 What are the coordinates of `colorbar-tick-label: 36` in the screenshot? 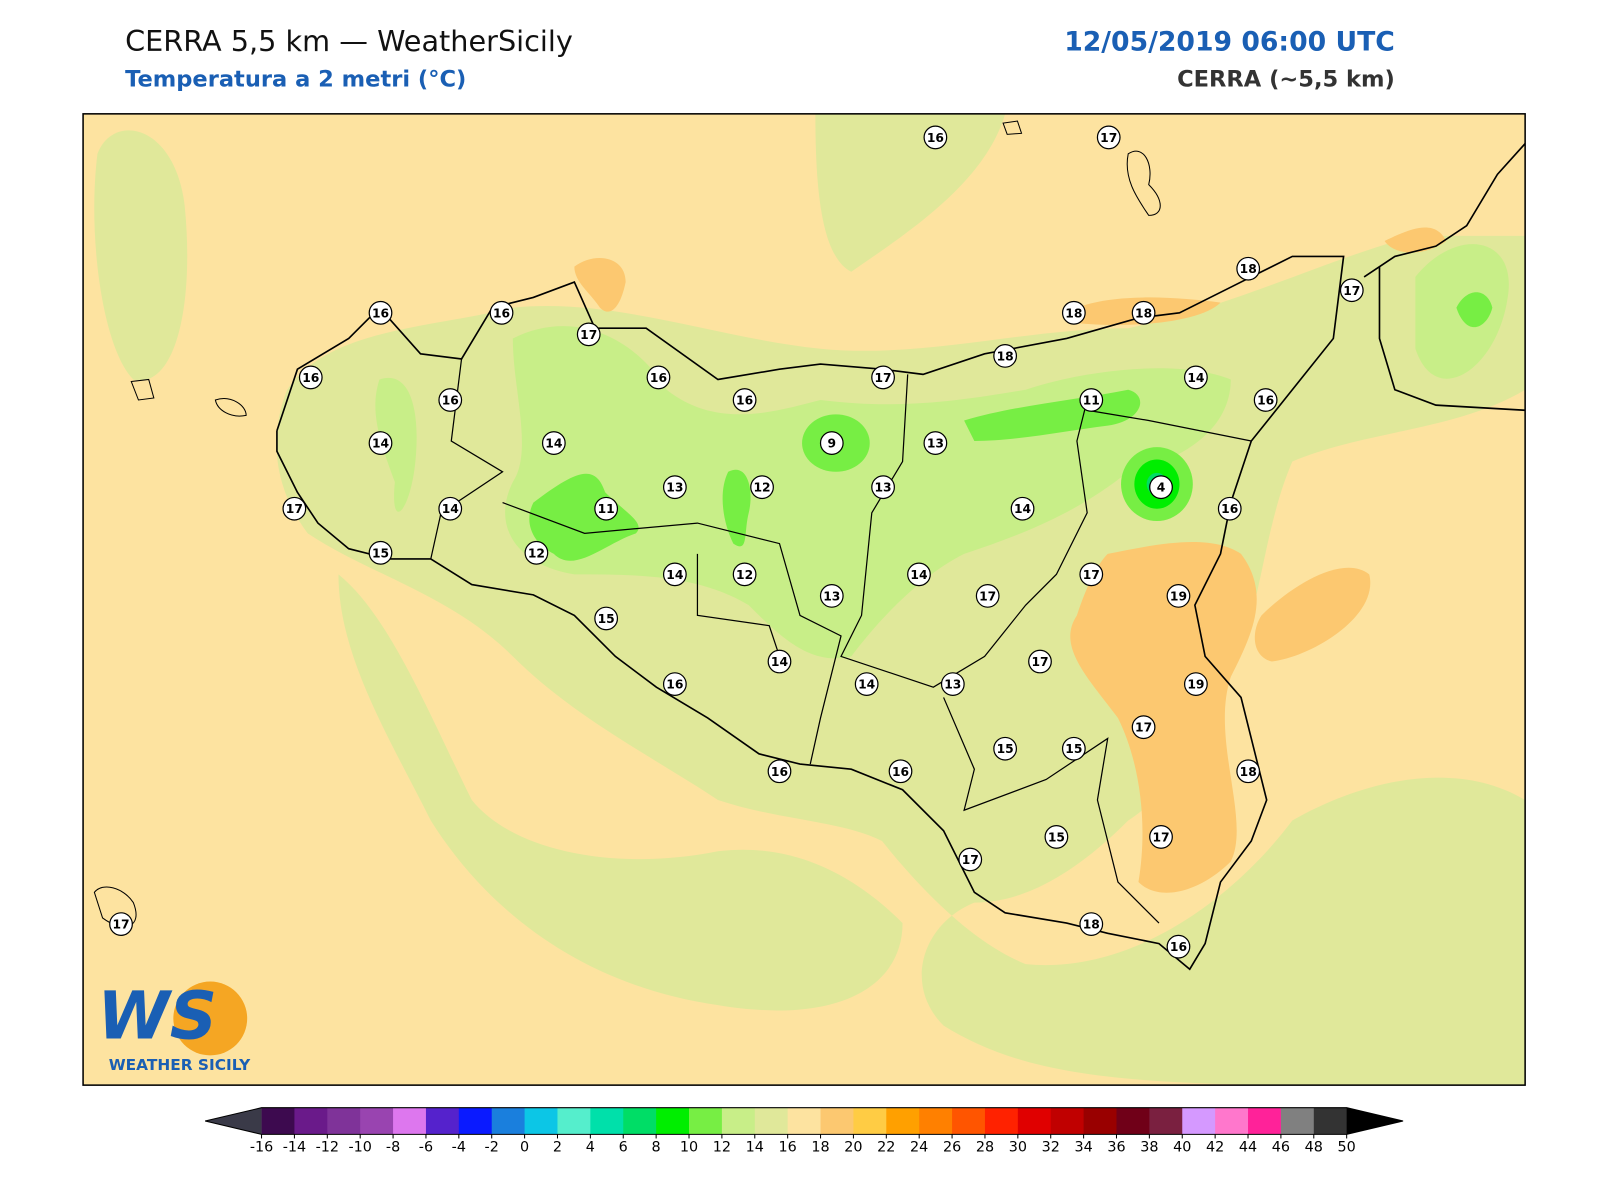 It's located at (1116, 1148).